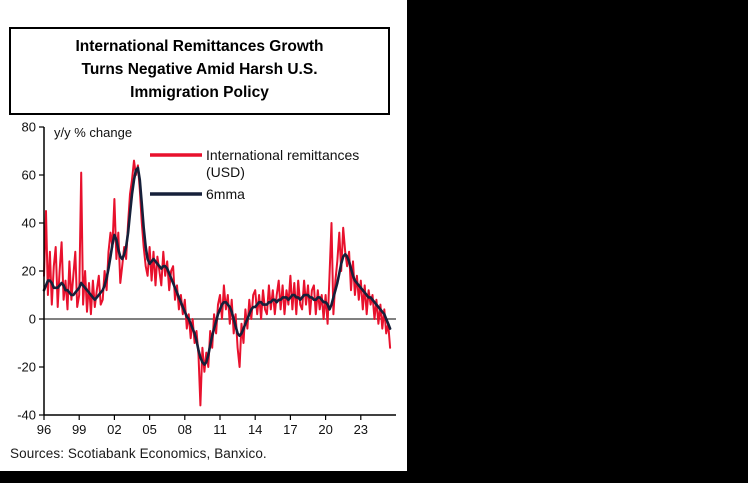  I want to click on y-tick-label: -20, so click(26, 367).